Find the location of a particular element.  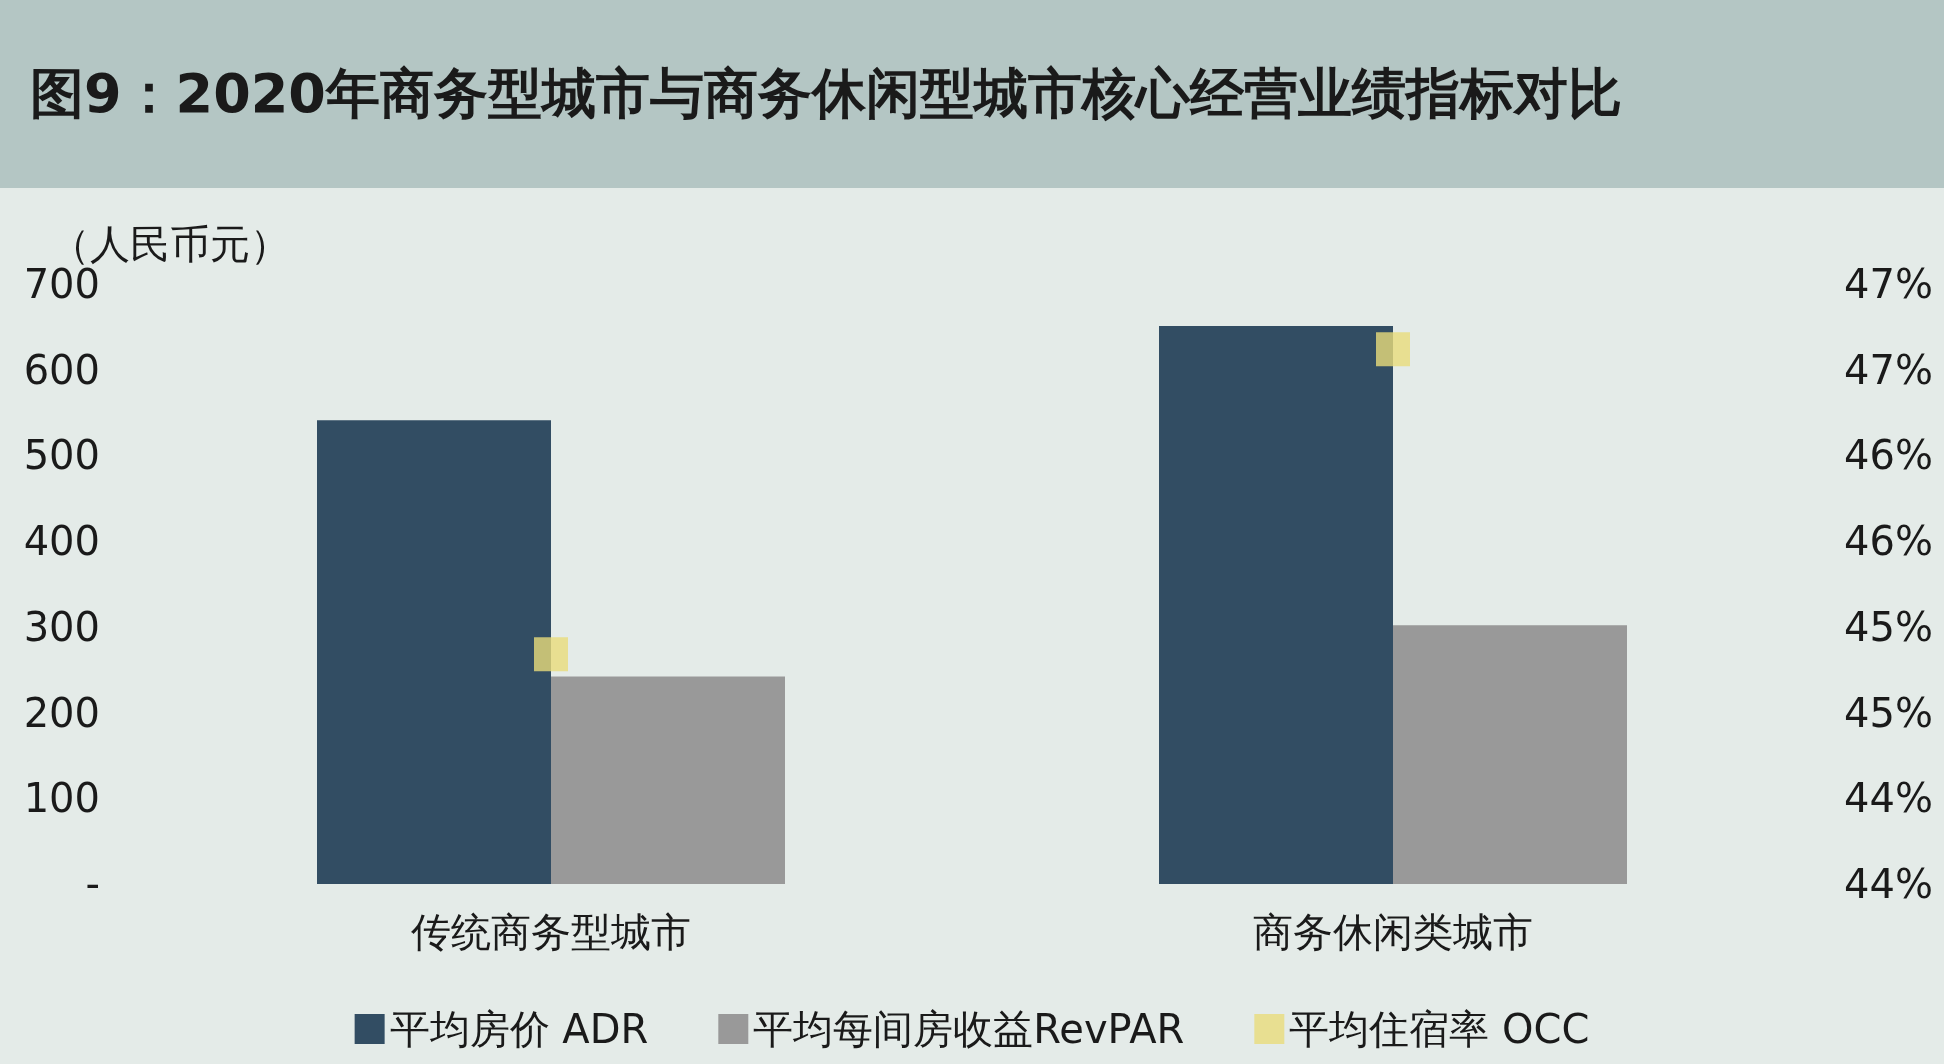

y-tick-label: 600 is located at coordinates (61, 369).